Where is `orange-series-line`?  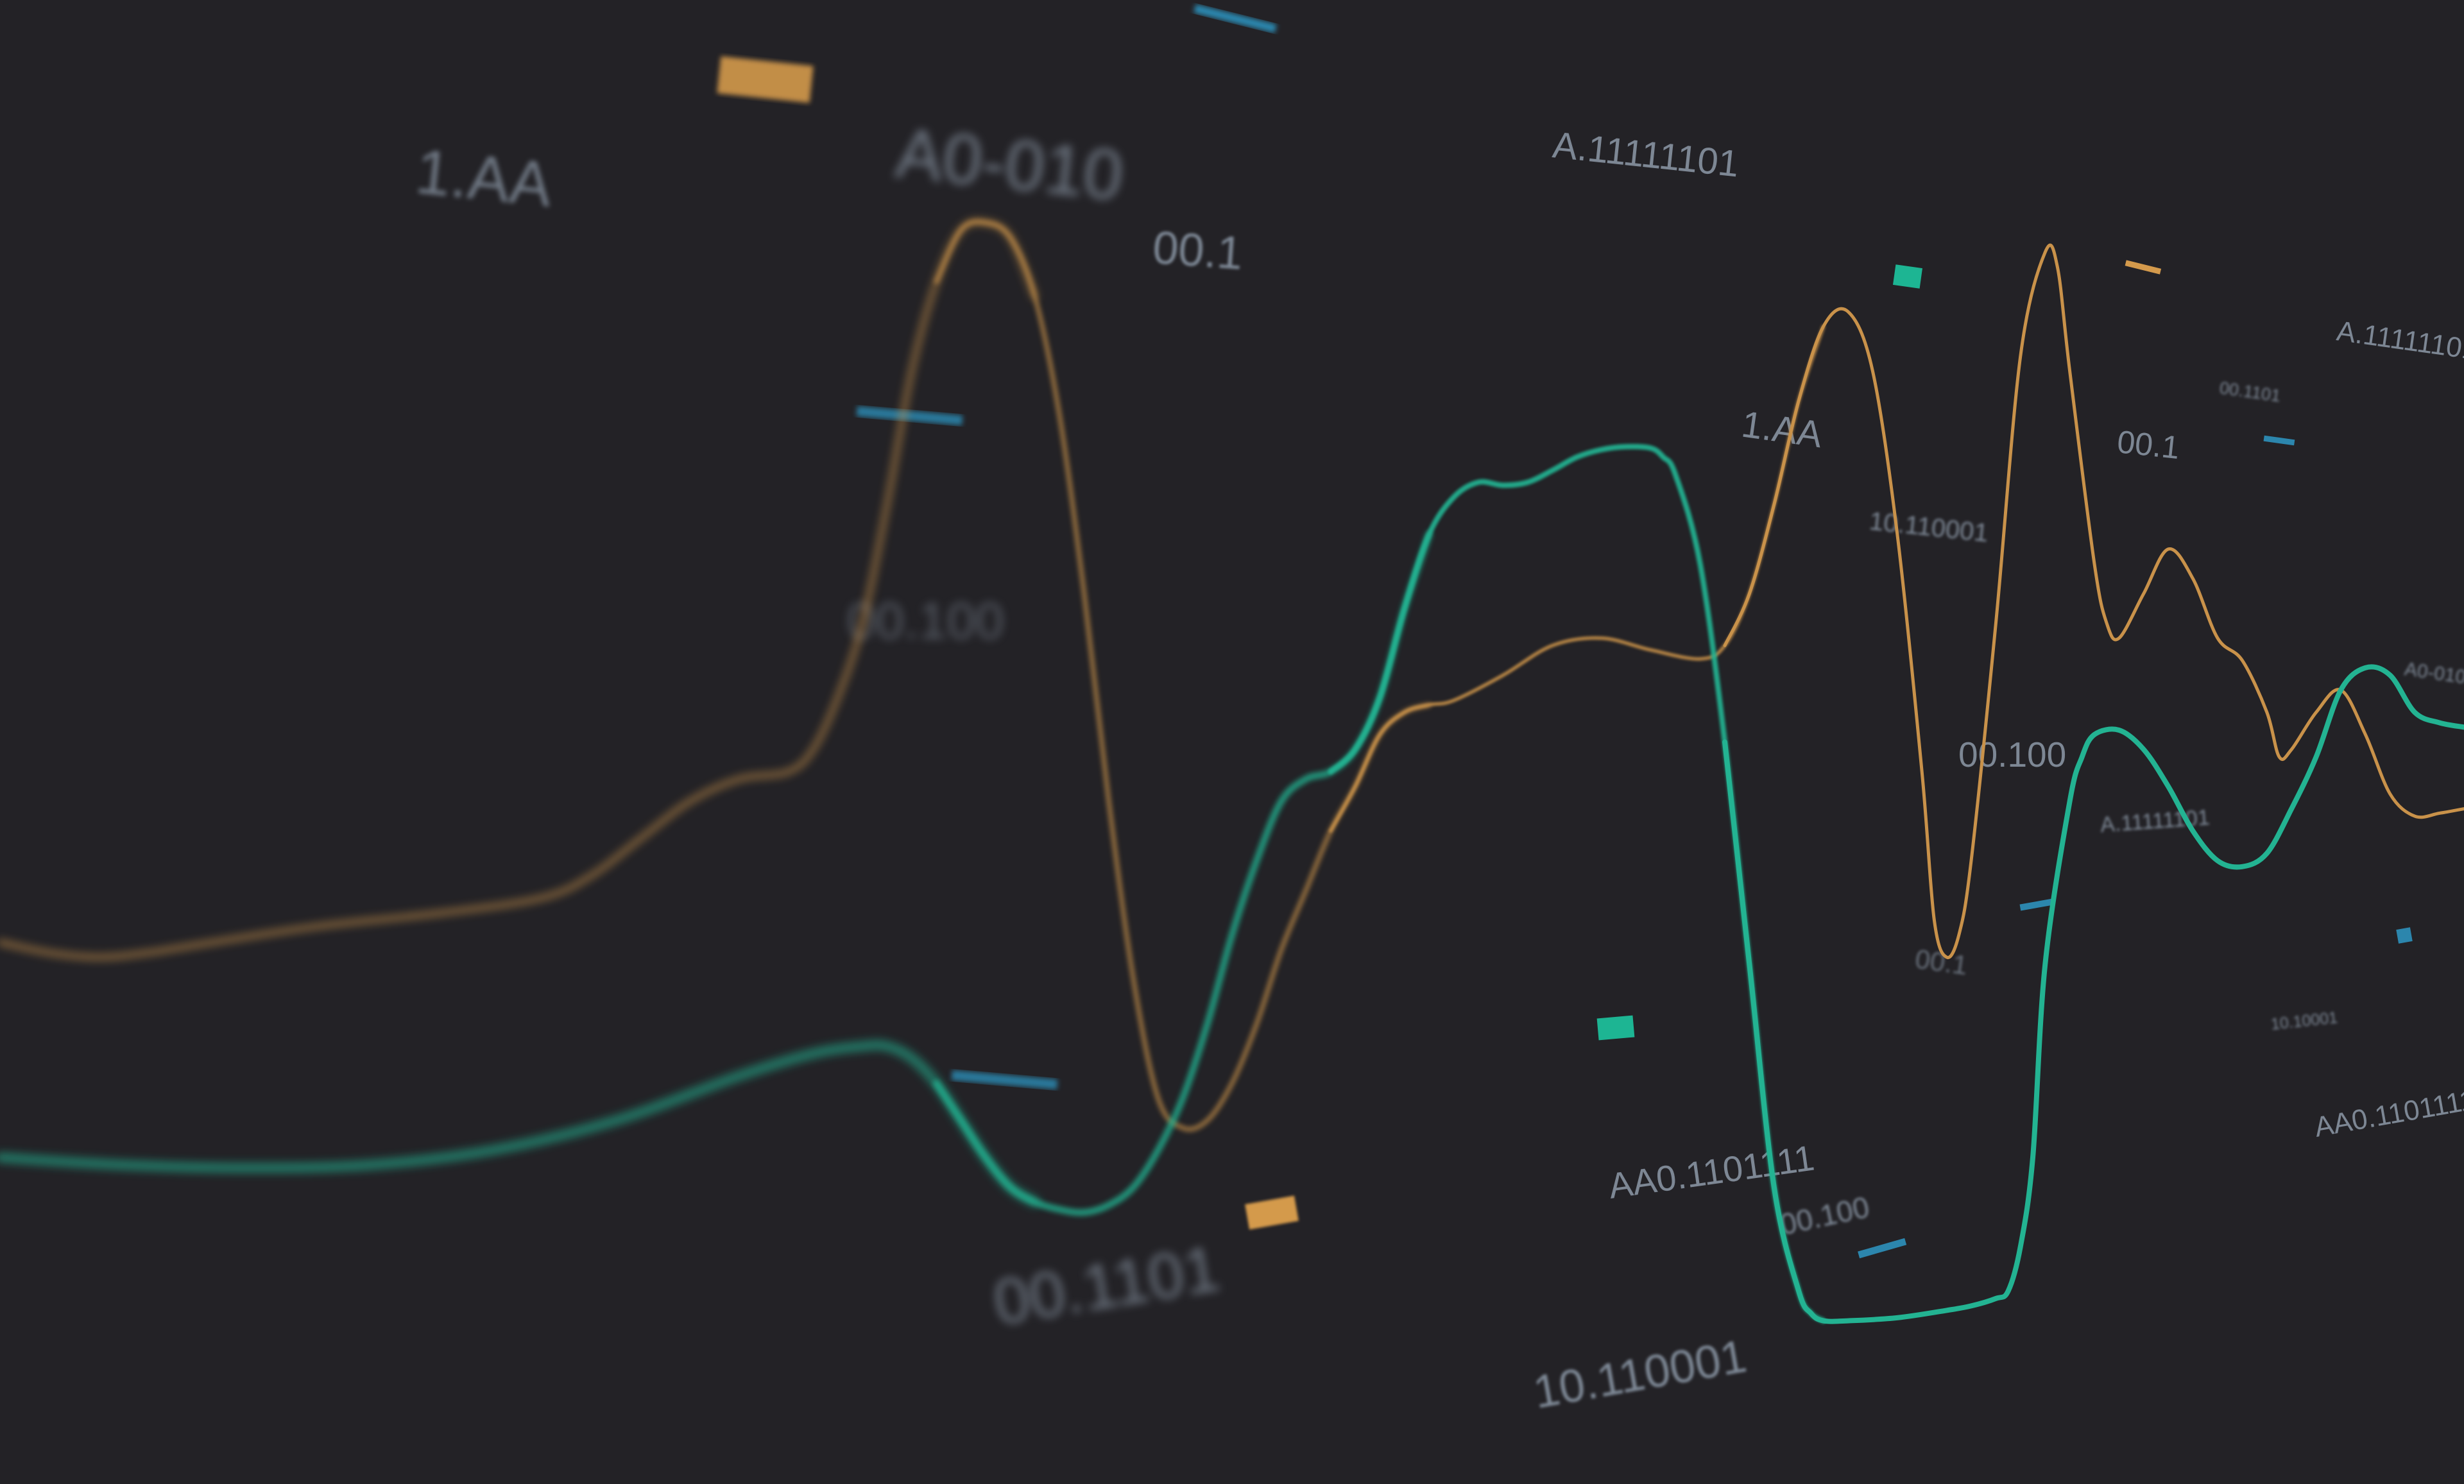
orange-series-line is located at coordinates (2094, 601).